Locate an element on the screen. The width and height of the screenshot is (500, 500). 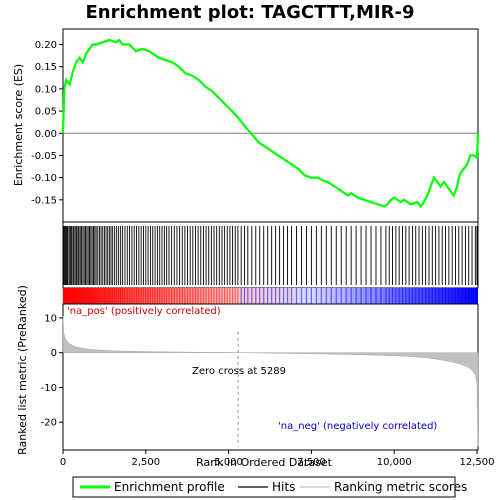
es-y-tick-label: 0.00 is located at coordinates (46, 134).